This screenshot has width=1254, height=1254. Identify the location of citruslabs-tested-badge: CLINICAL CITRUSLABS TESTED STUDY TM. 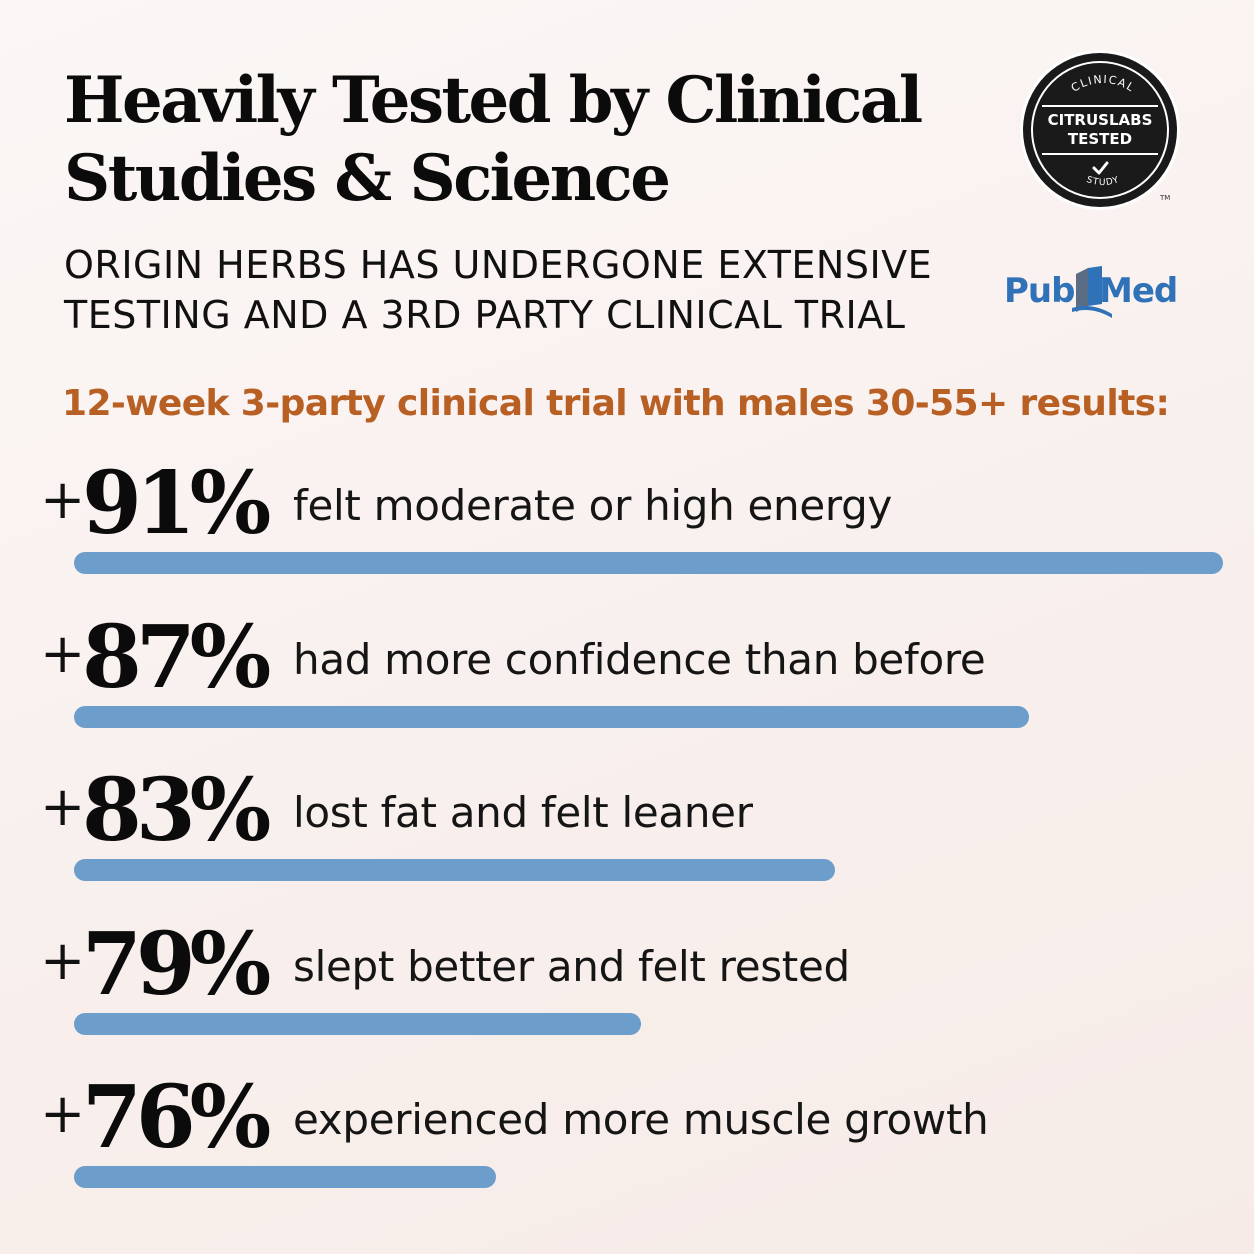
(1103, 133).